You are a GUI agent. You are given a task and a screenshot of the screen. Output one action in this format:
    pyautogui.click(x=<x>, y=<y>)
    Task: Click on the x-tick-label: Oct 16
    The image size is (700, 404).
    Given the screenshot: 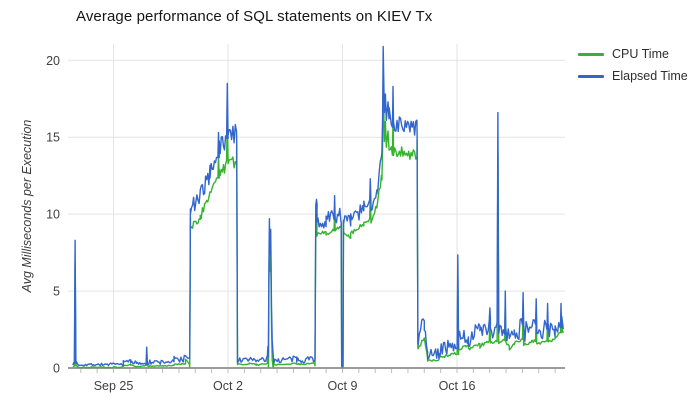 What is the action you would take?
    pyautogui.click(x=457, y=386)
    